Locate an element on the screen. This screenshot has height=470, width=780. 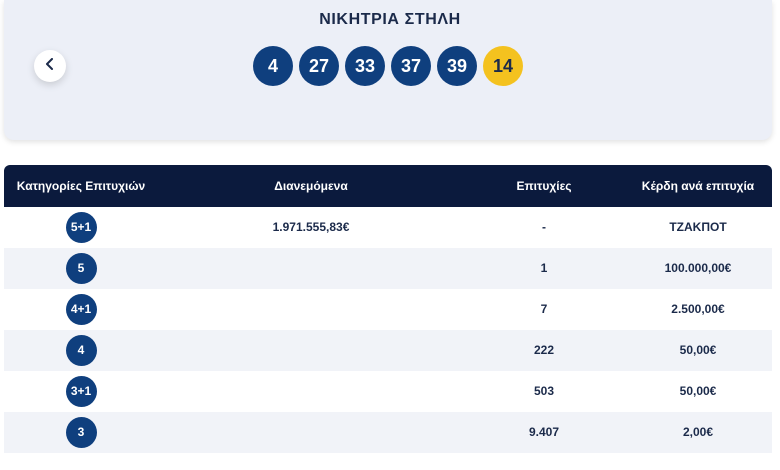
table-row: 4+1 7 2.500,00€ is located at coordinates (388, 309).